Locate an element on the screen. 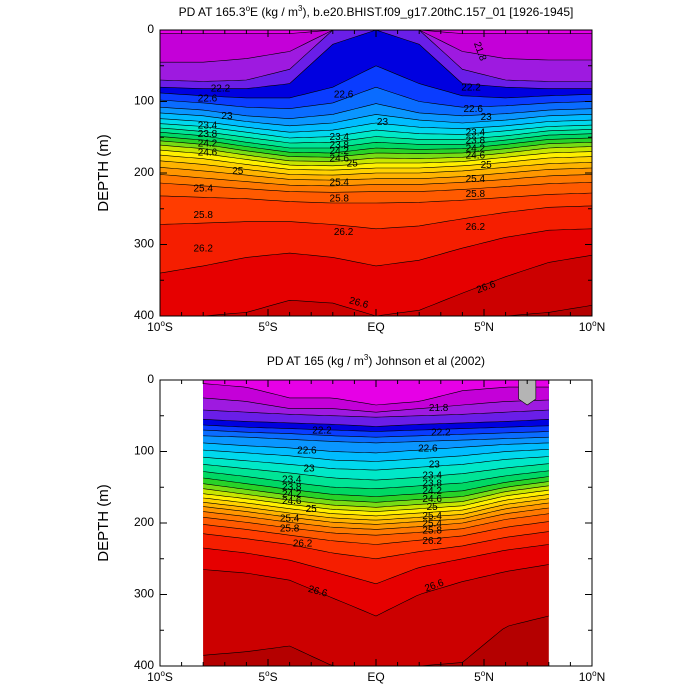 This screenshot has height=700, width=700. contour-line-23.0 is located at coordinates (376, 111).